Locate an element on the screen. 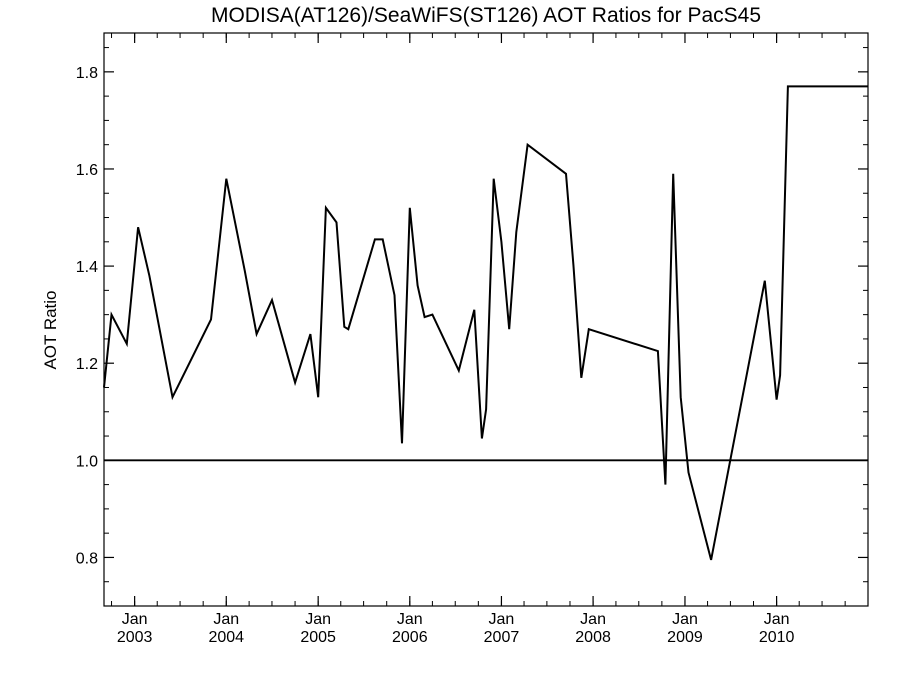 The height and width of the screenshot is (675, 900). y-tick-label: 1.0 is located at coordinates (87, 461).